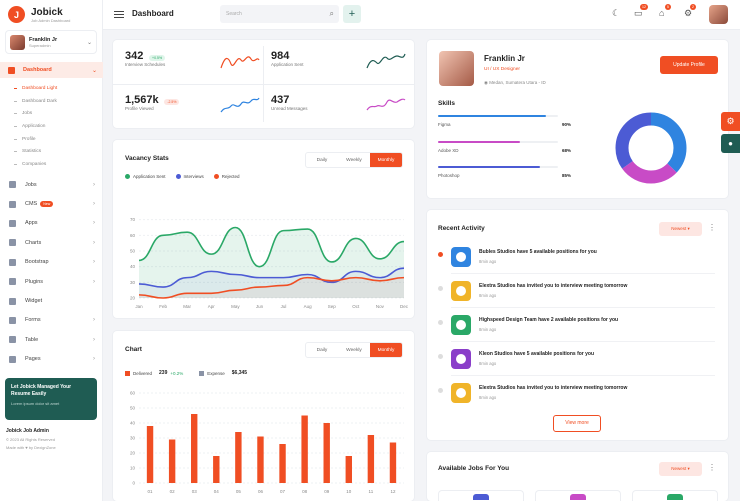 This screenshot has width=740, height=501. I want to click on location-icon: ◉, so click(487, 82).